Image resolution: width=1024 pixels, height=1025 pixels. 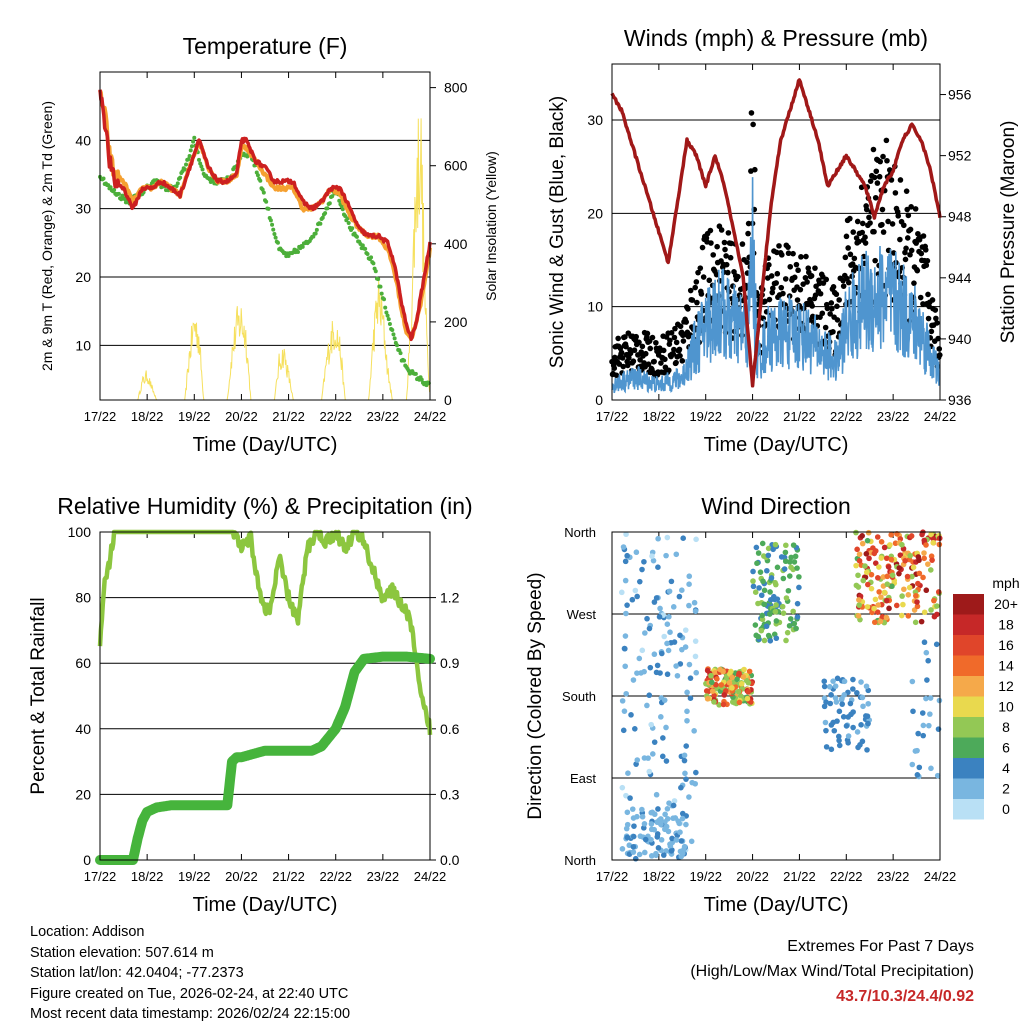 What do you see at coordinates (599, 400) in the screenshot?
I see `y-tick-label: 0` at bounding box center [599, 400].